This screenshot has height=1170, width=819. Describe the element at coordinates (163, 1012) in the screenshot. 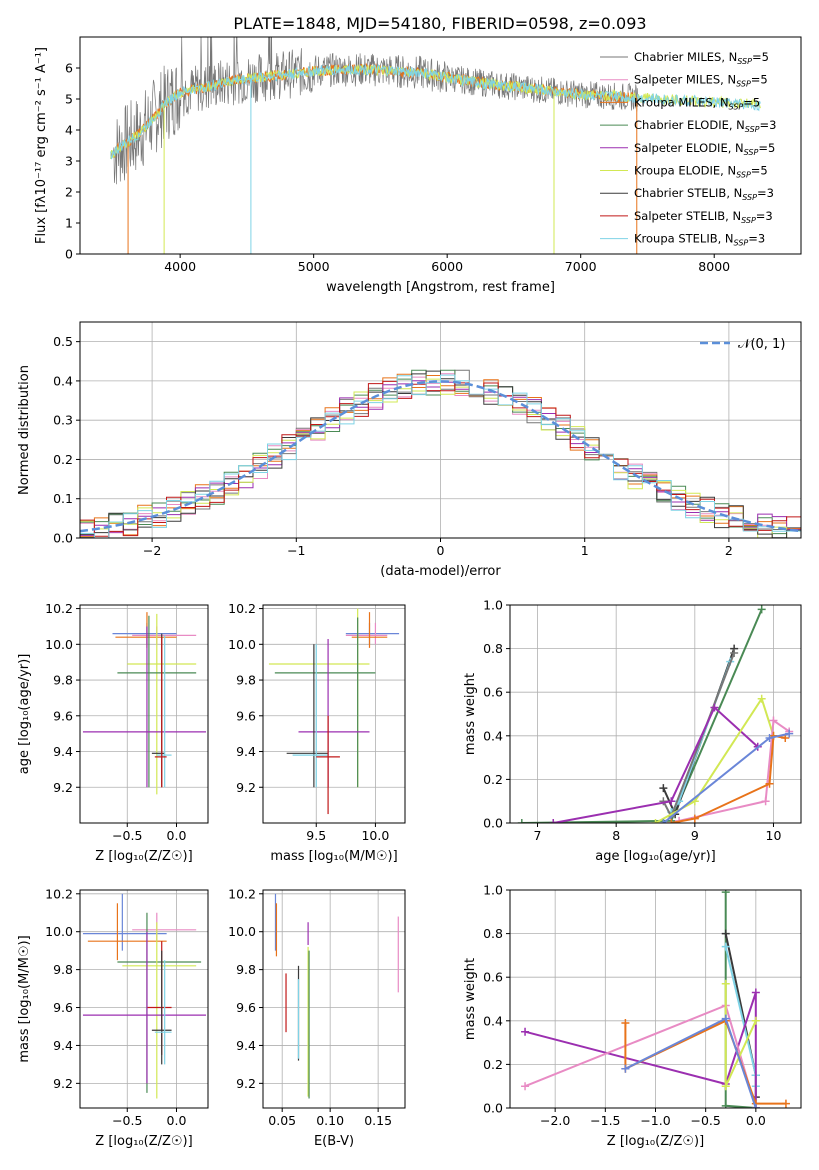

I see `kroupa_stelib-point` at that location.